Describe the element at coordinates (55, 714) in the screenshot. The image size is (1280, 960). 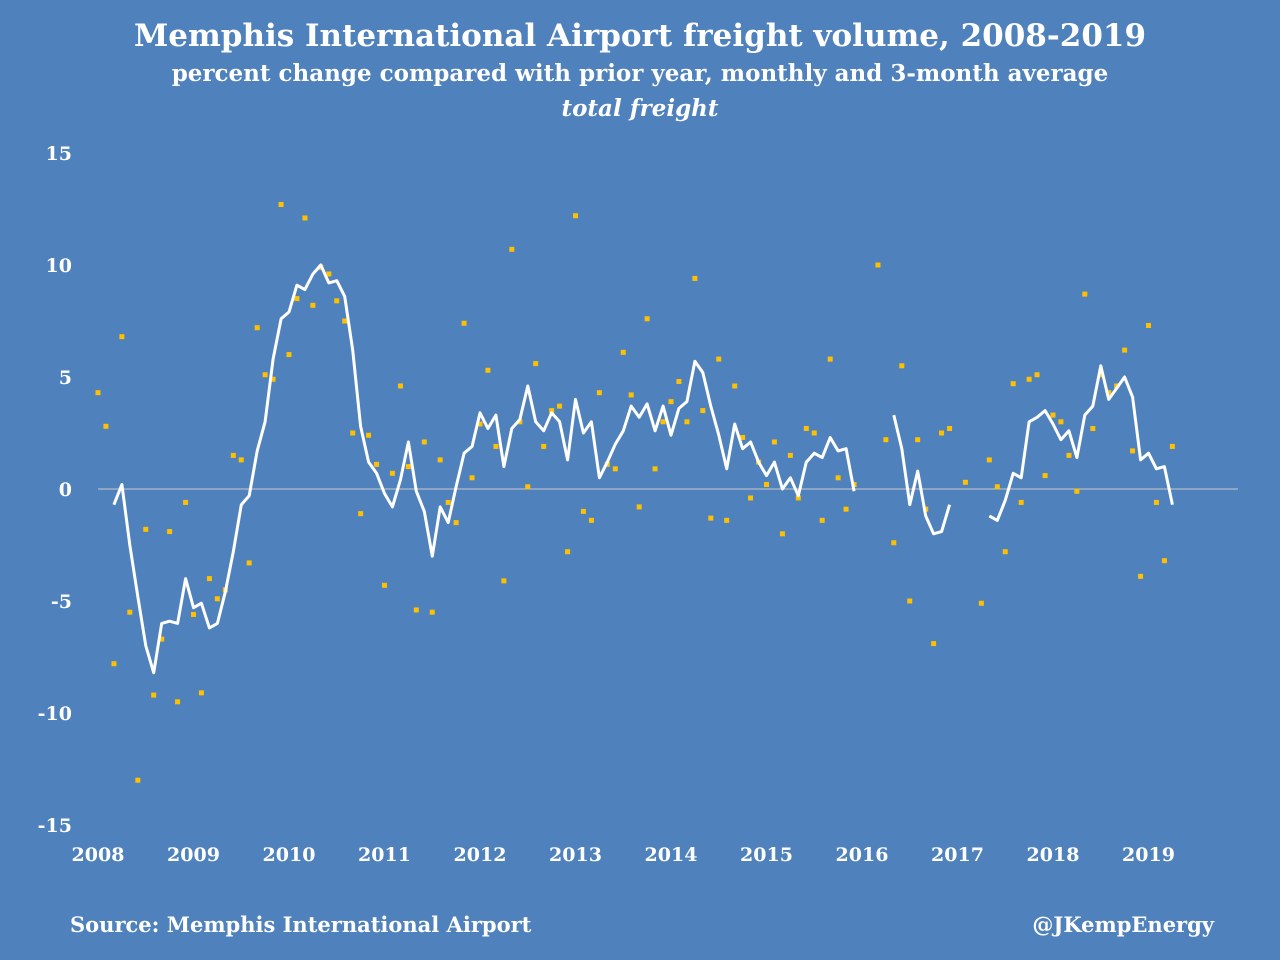
I see `y-tick-label: -10` at that location.